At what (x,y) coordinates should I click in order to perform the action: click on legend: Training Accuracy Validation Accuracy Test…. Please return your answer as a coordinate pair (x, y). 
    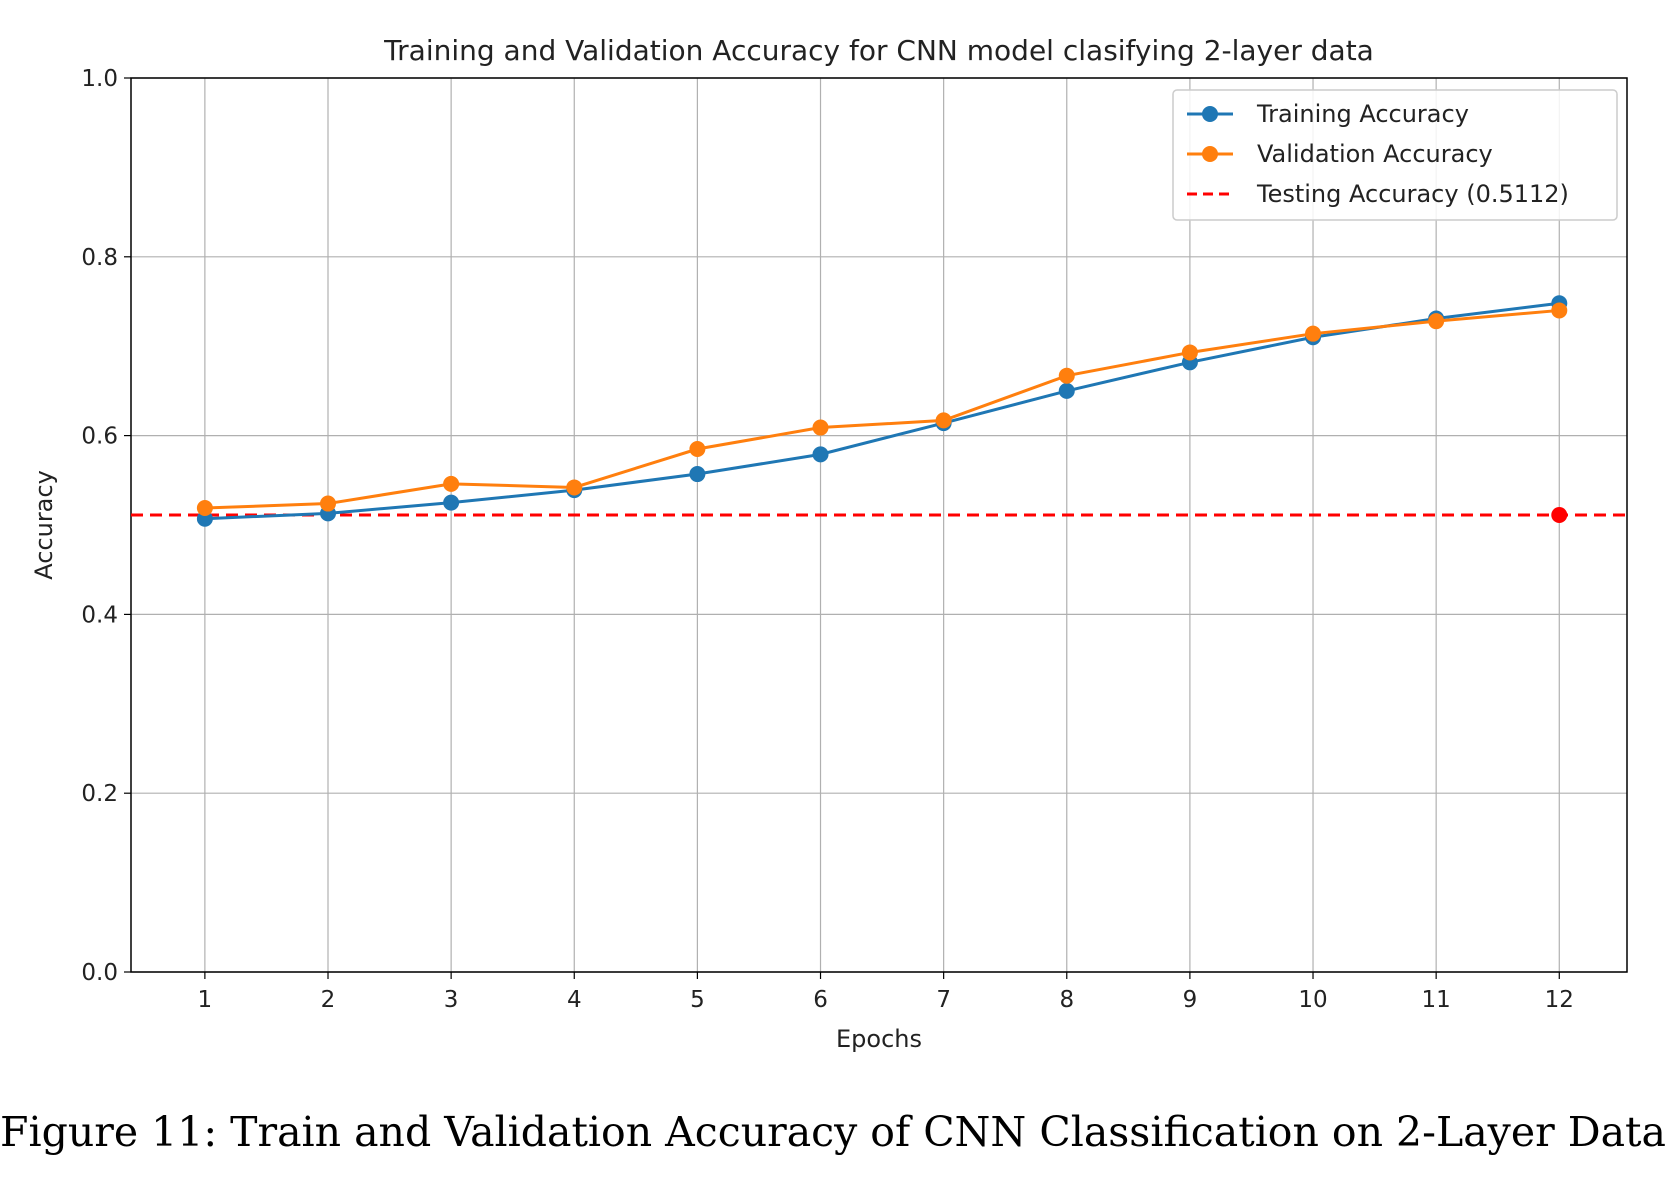
    Looking at the image, I should click on (1395, 155).